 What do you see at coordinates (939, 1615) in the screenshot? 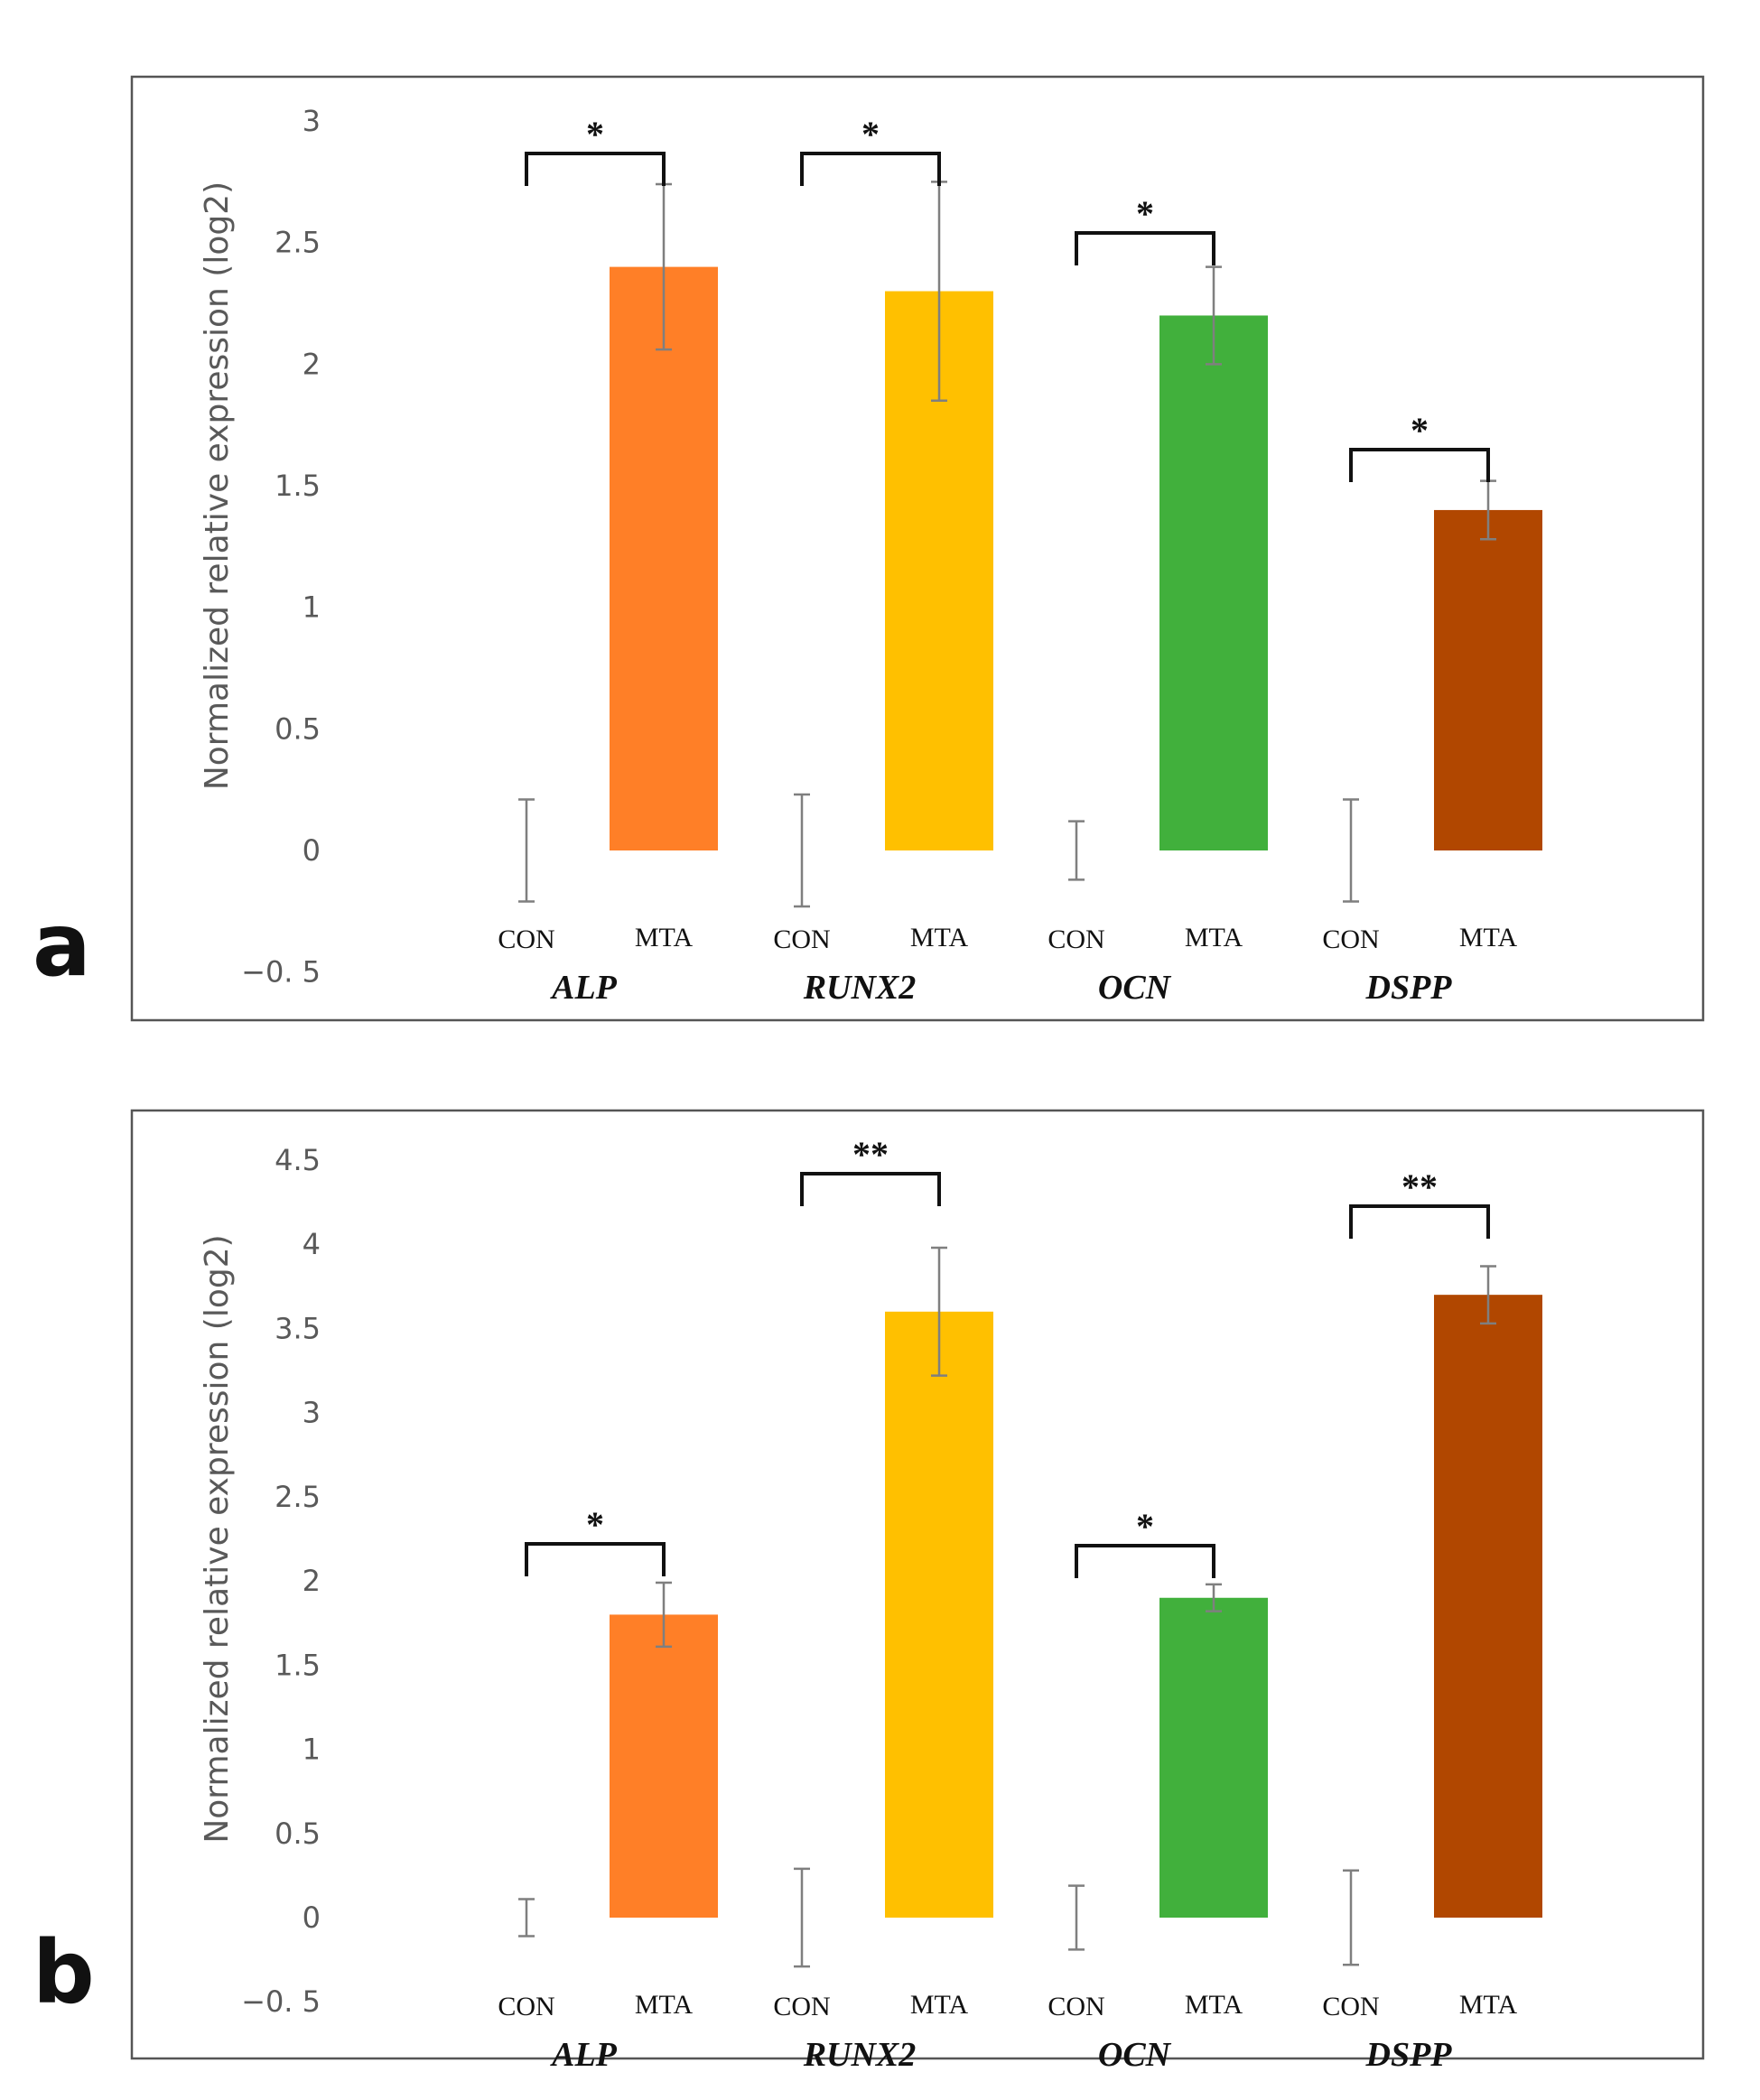
I see `bar-mta-runx2` at bounding box center [939, 1615].